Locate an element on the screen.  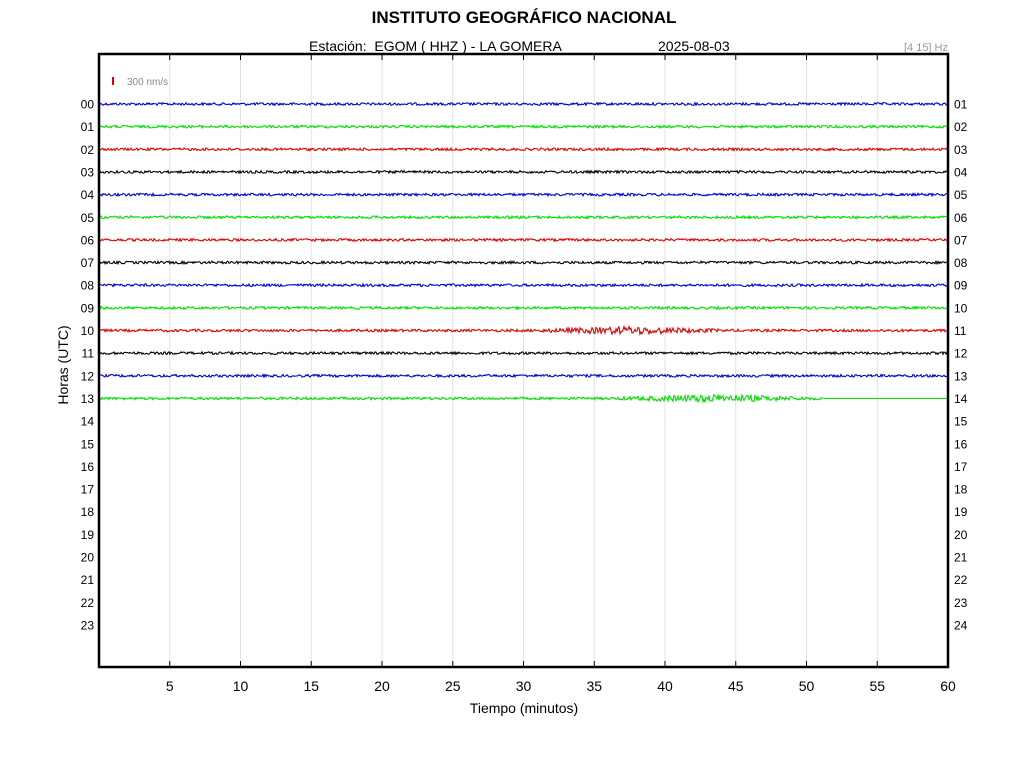
y-tick-label-right: 01 is located at coordinates (961, 105).